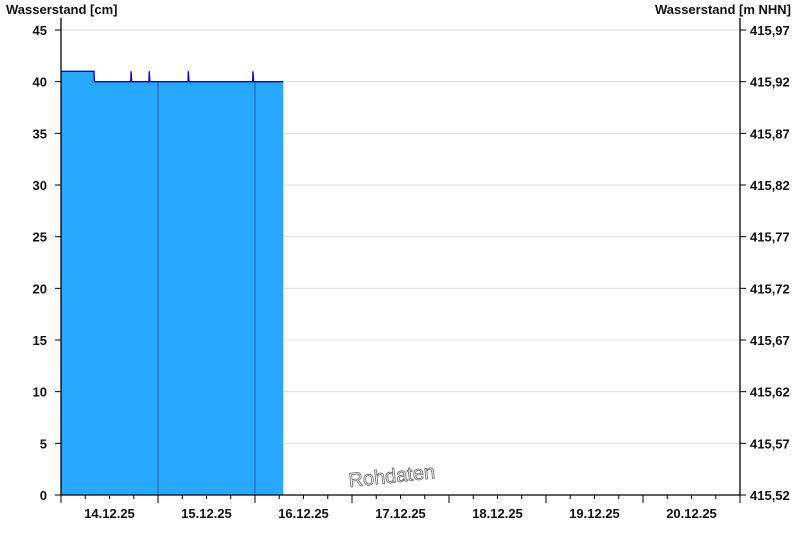 The height and width of the screenshot is (550, 800). What do you see at coordinates (40, 340) in the screenshot?
I see `y-tick-label-left: 15` at bounding box center [40, 340].